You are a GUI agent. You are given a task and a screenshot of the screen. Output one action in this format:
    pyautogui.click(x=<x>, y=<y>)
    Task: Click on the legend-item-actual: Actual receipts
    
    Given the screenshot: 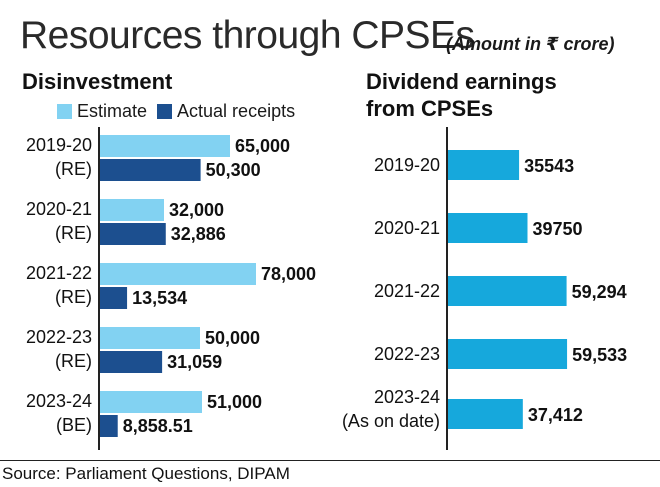 What is the action you would take?
    pyautogui.click(x=226, y=111)
    